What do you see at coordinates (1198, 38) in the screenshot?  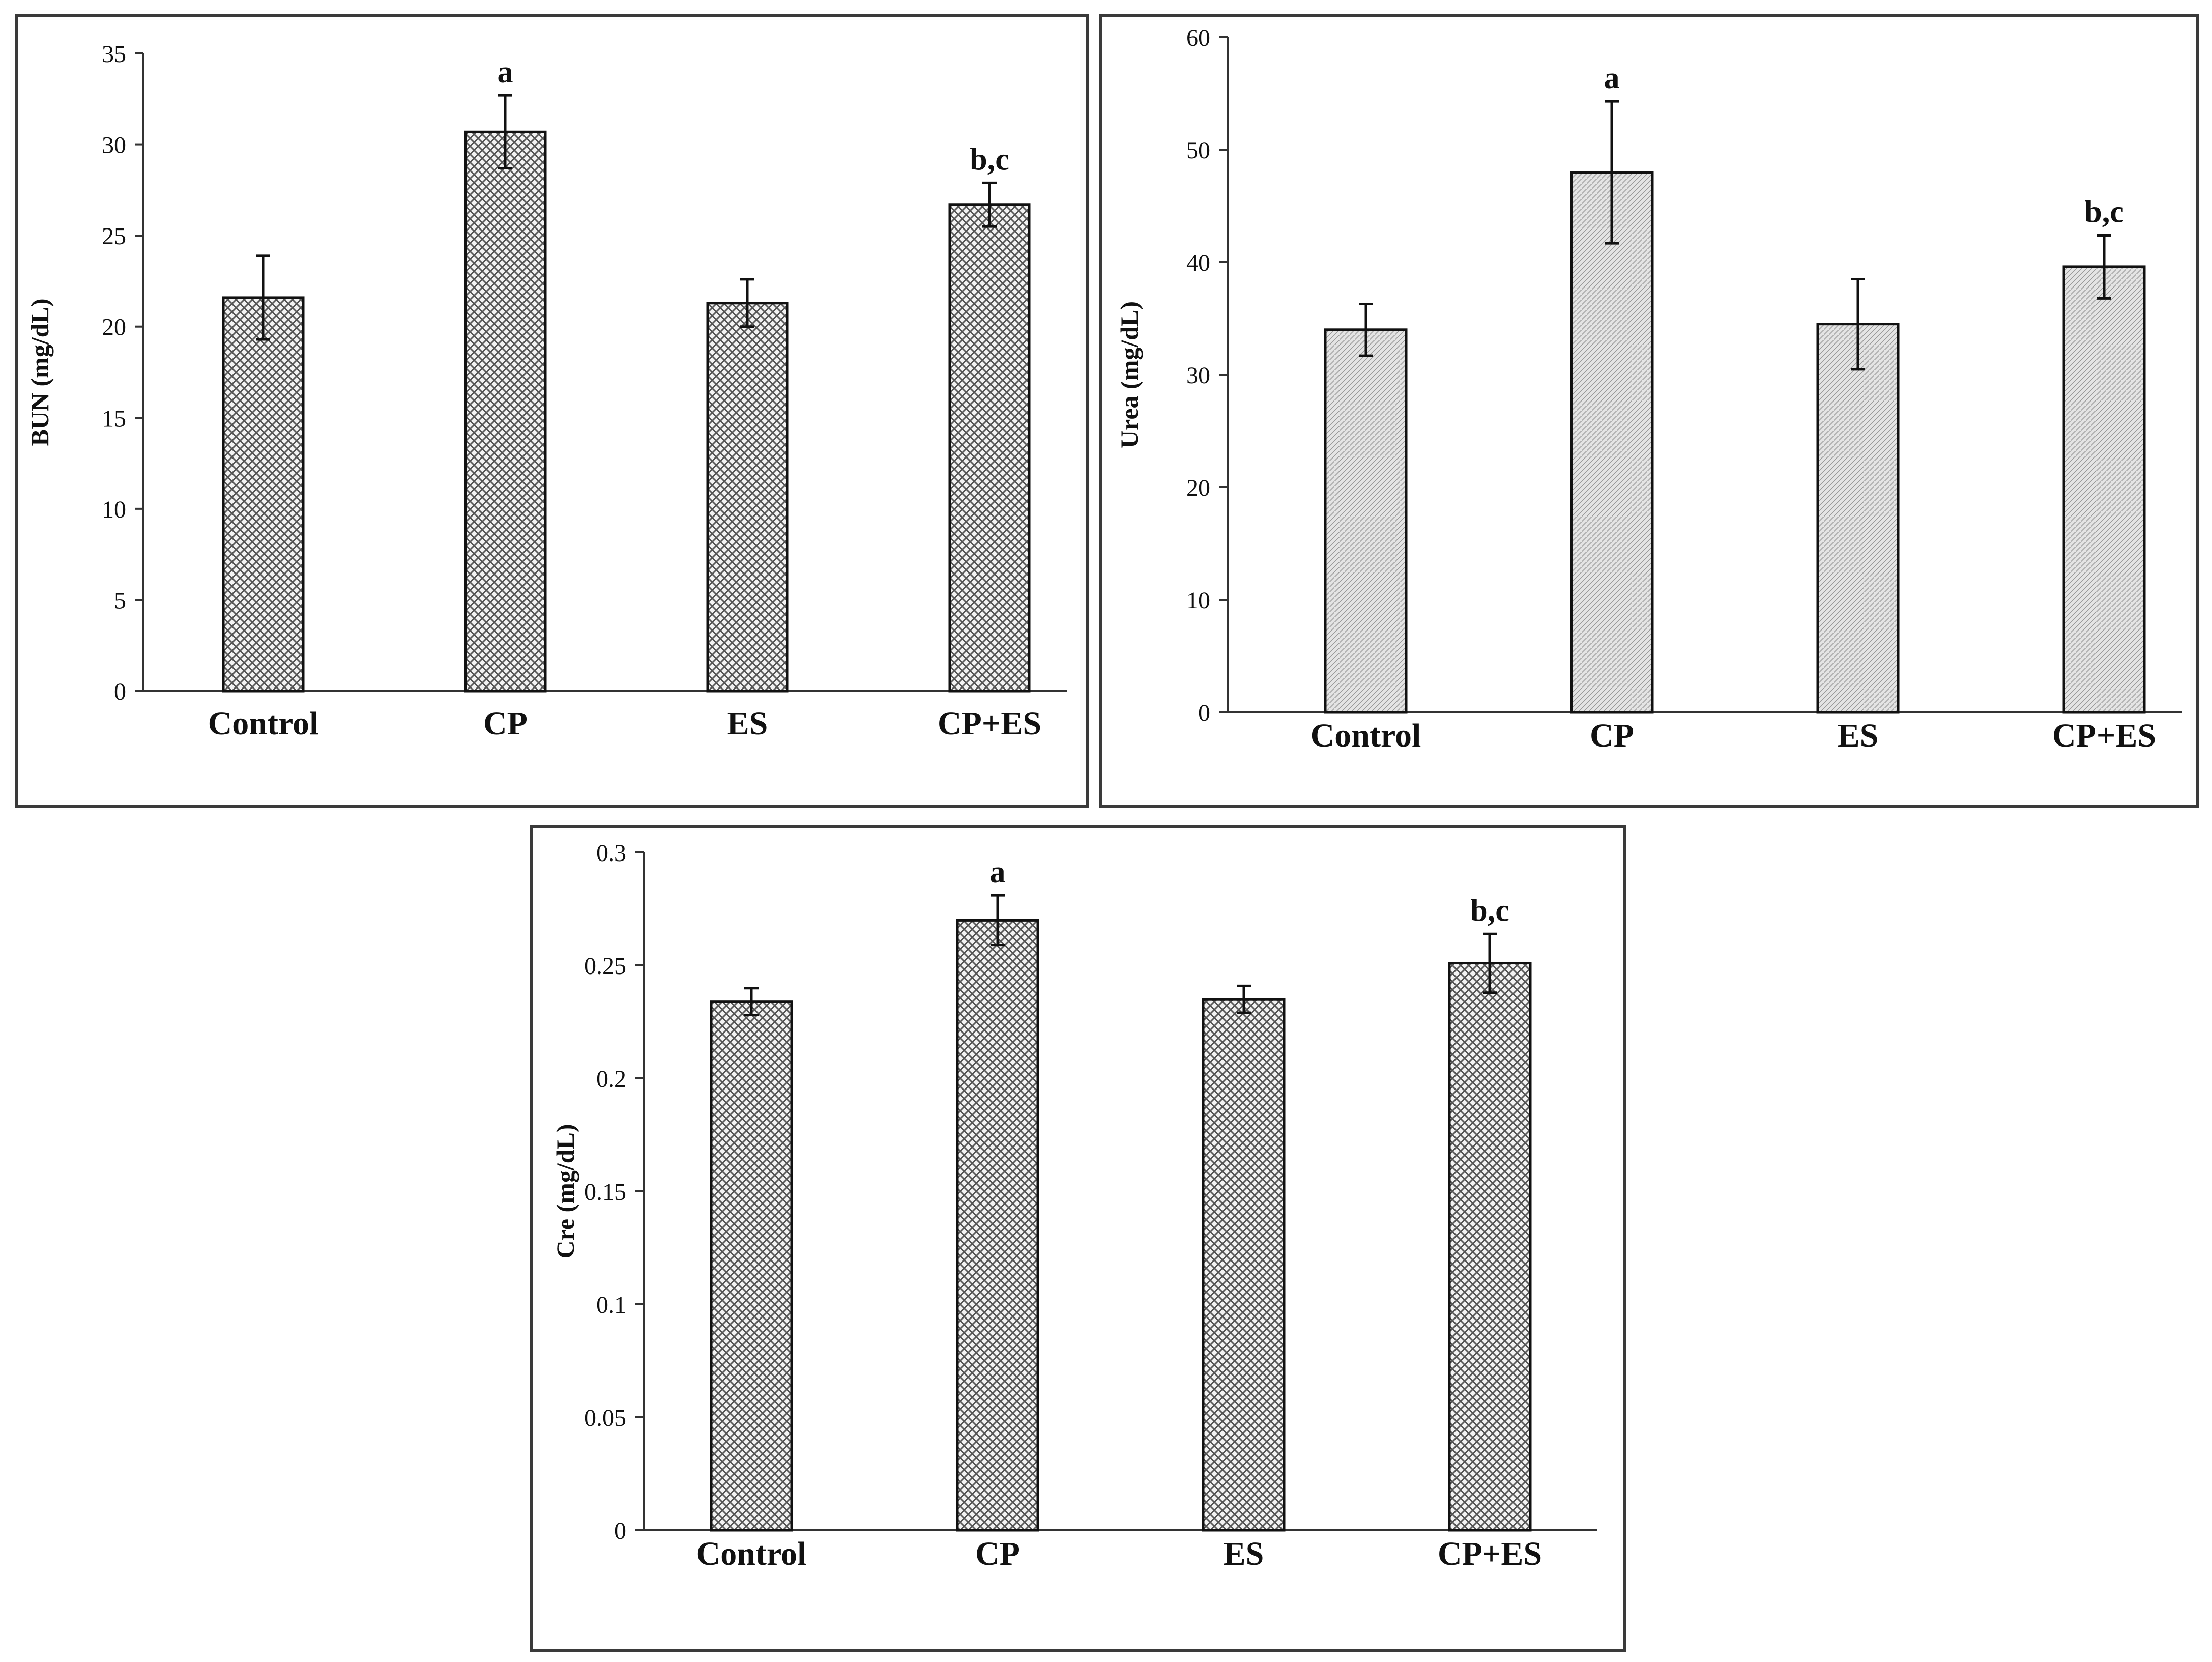 I see `urea-y-tick-label: 60` at bounding box center [1198, 38].